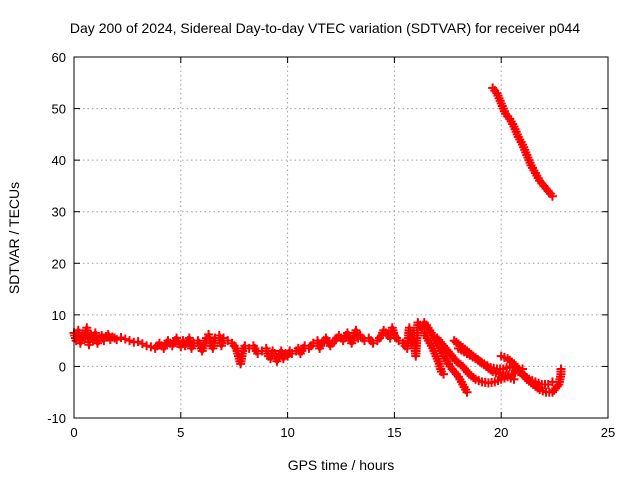  What do you see at coordinates (62, 366) in the screenshot?
I see `y-tick-label: 0` at bounding box center [62, 366].